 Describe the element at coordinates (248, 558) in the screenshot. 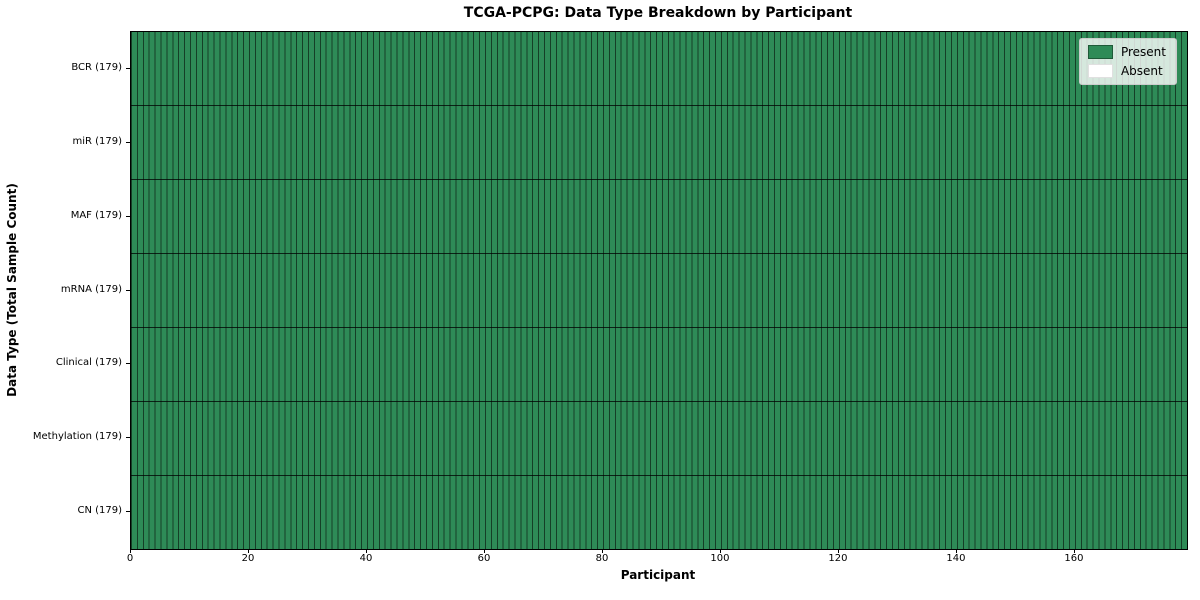

I see `x-tick-label: 20` at that location.